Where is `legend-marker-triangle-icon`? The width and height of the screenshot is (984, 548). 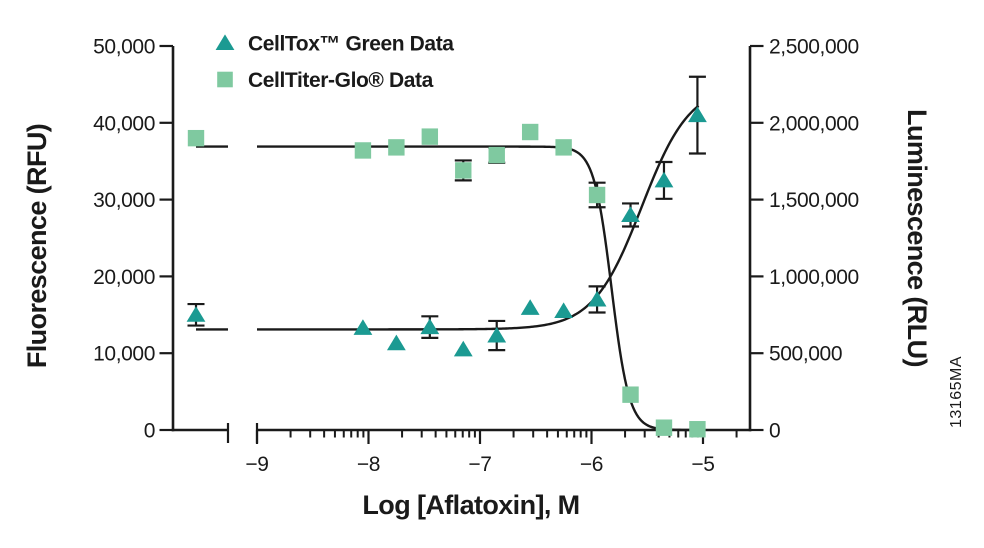 legend-marker-triangle-icon is located at coordinates (225, 42).